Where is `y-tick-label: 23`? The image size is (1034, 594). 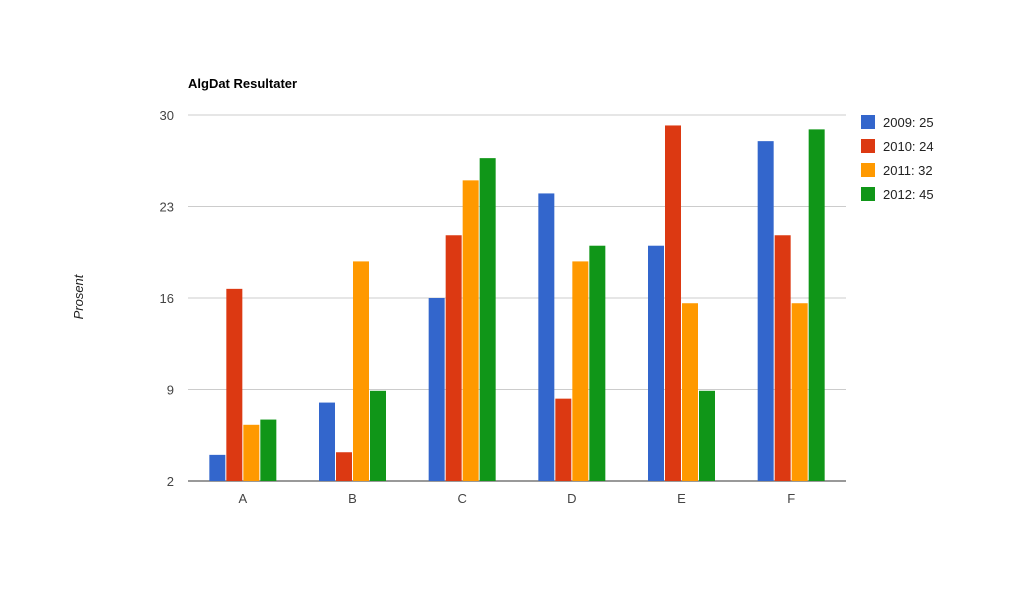
y-tick-label: 23 is located at coordinates (167, 207).